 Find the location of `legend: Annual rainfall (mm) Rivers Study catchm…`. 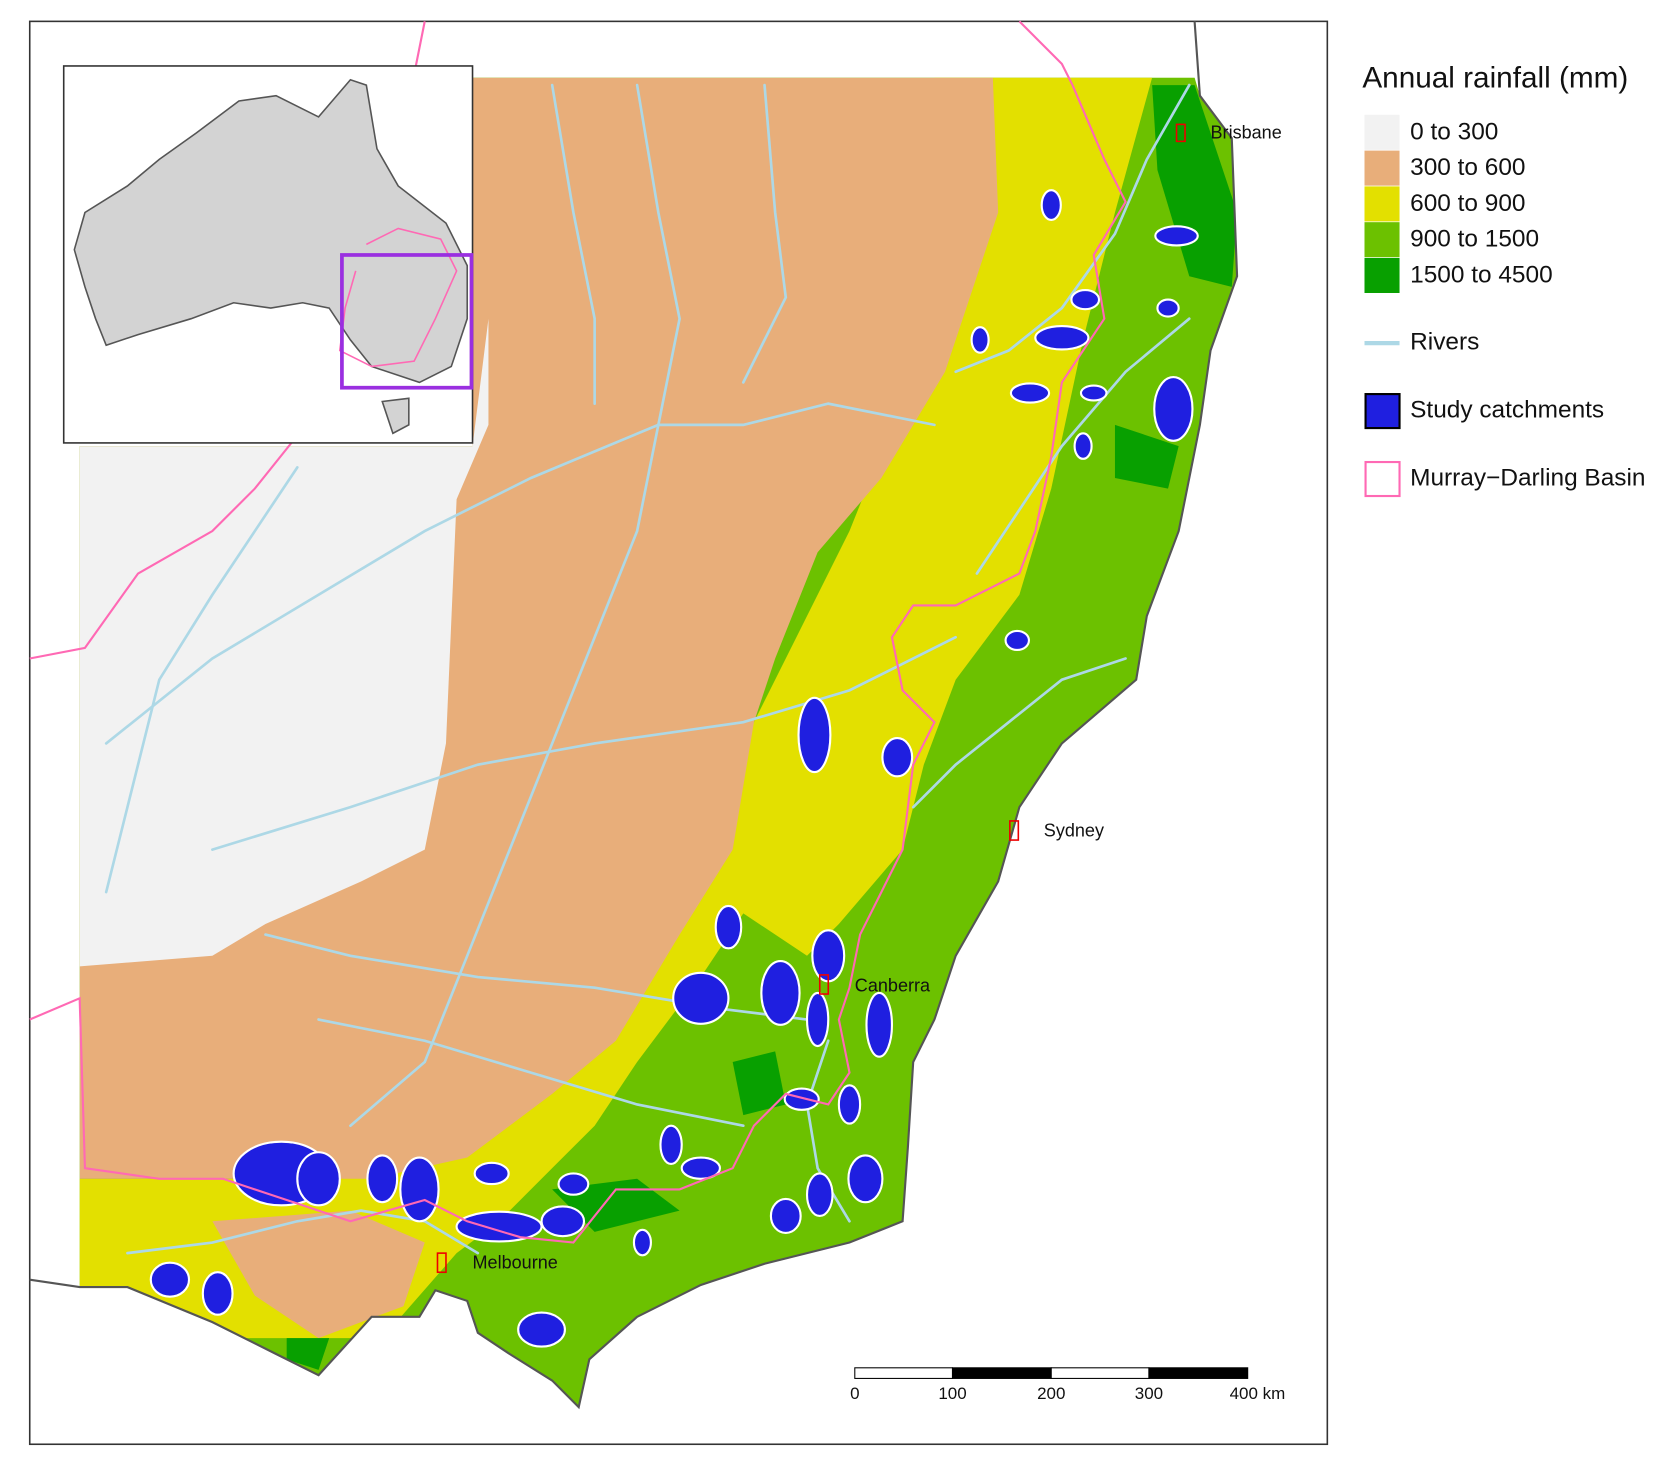

legend: Annual rainfall (mm) Rivers Study catchm… is located at coordinates (1503, 280).